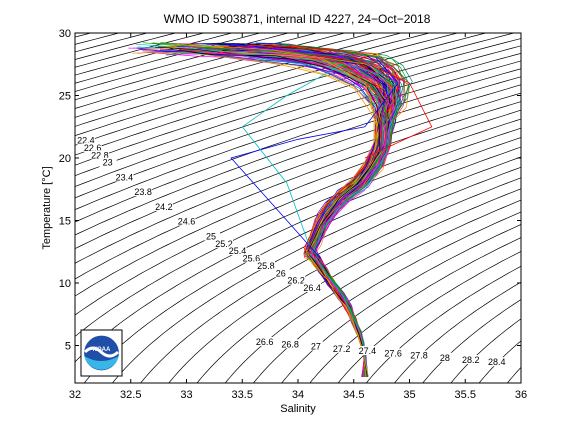  Describe the element at coordinates (186, 395) in the screenshot. I see `x-tick-label-2: 33` at that location.